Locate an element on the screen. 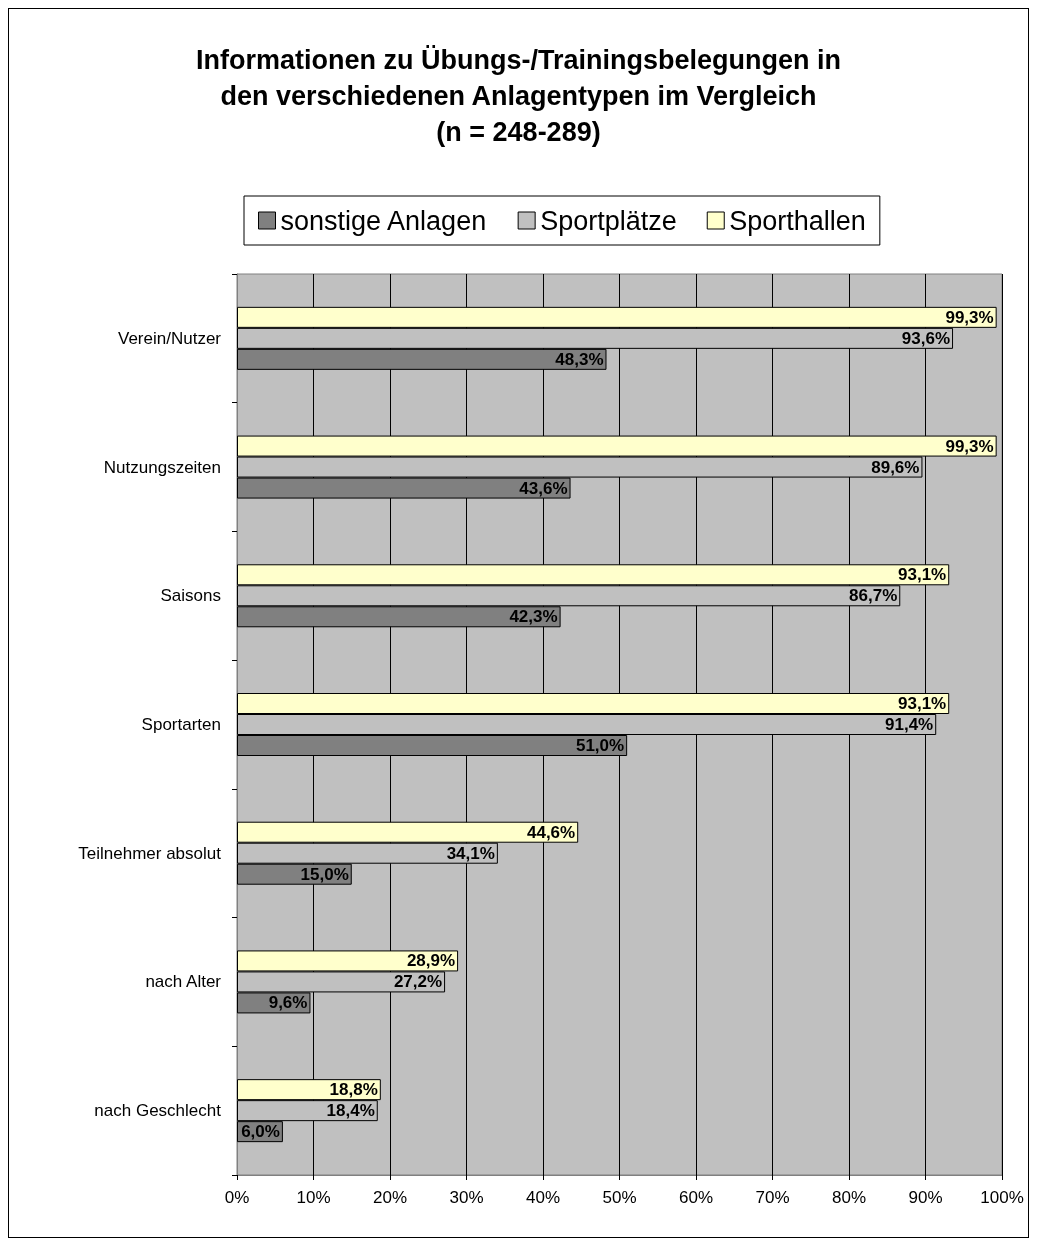 This screenshot has height=1246, width=1037. data-label: 9,6% is located at coordinates (288, 1003).